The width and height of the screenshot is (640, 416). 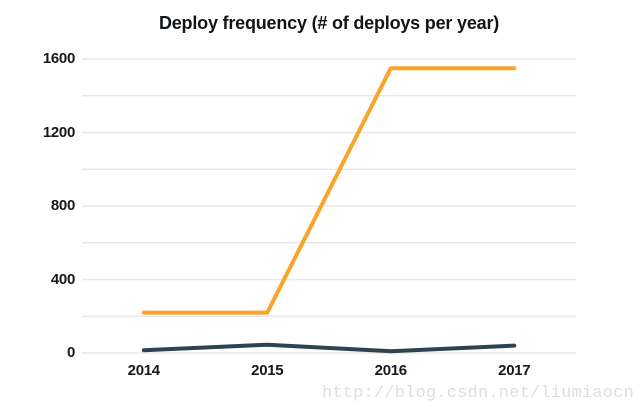 I want to click on y-tick-label: 1200, so click(x=58, y=132).